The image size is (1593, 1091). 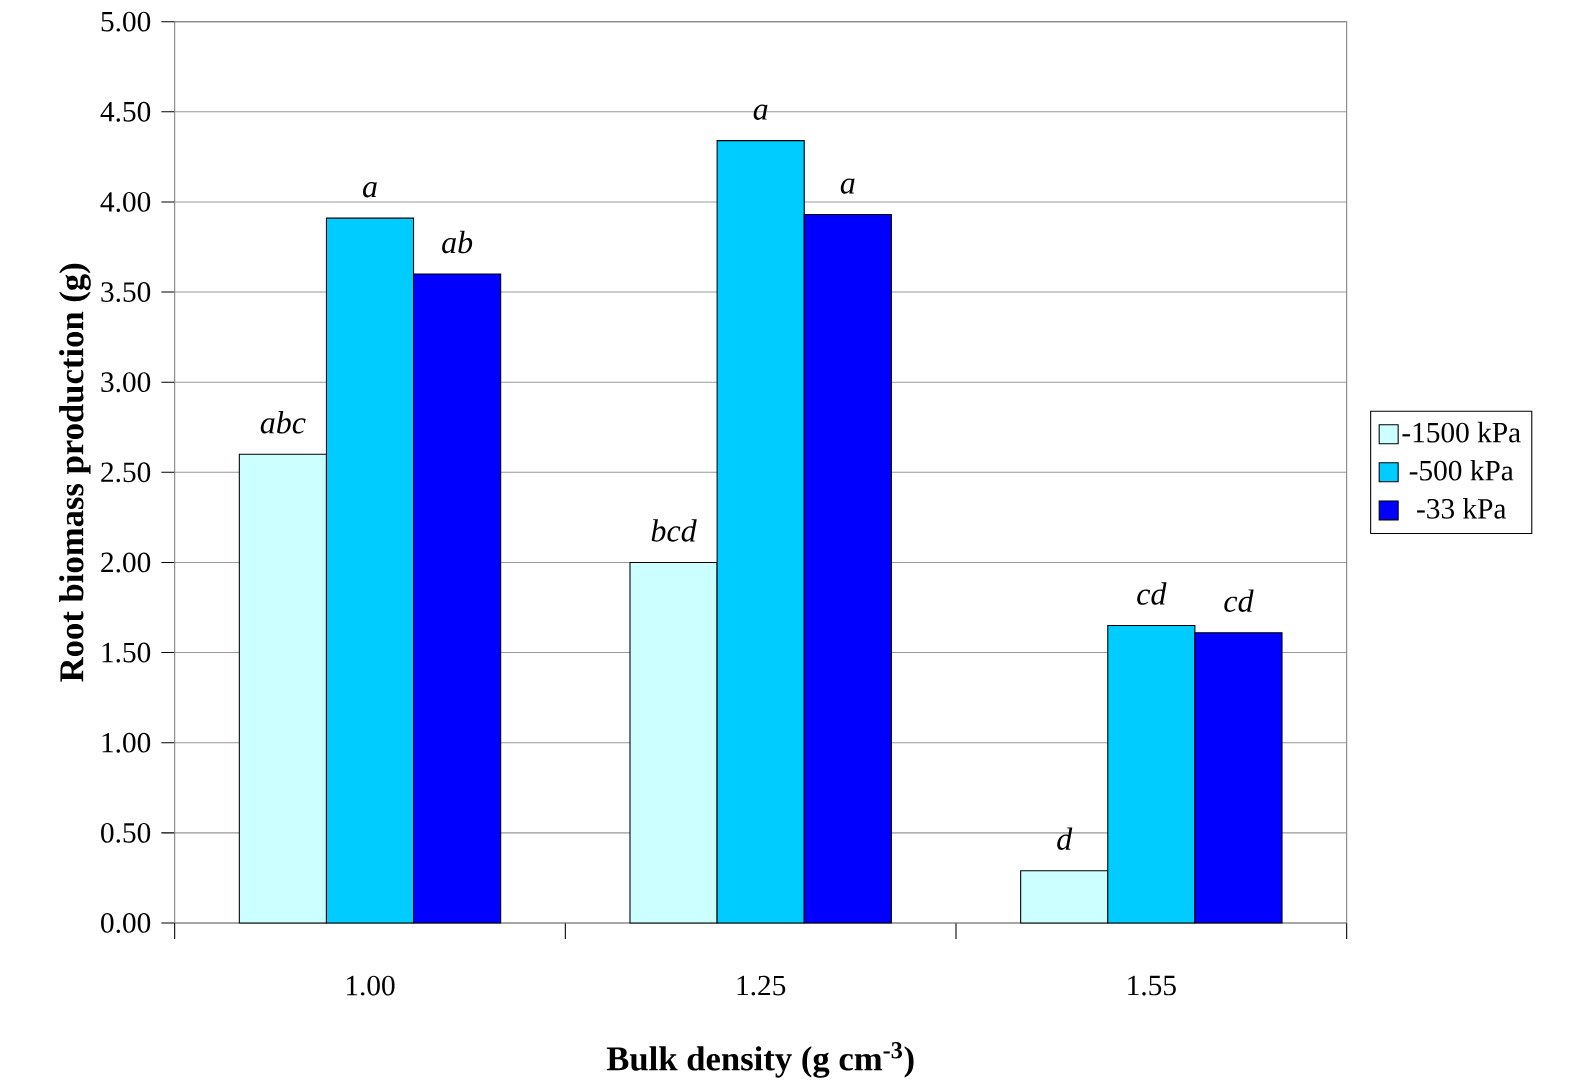 I want to click on y-tick-label: 4.50, so click(x=125, y=111).